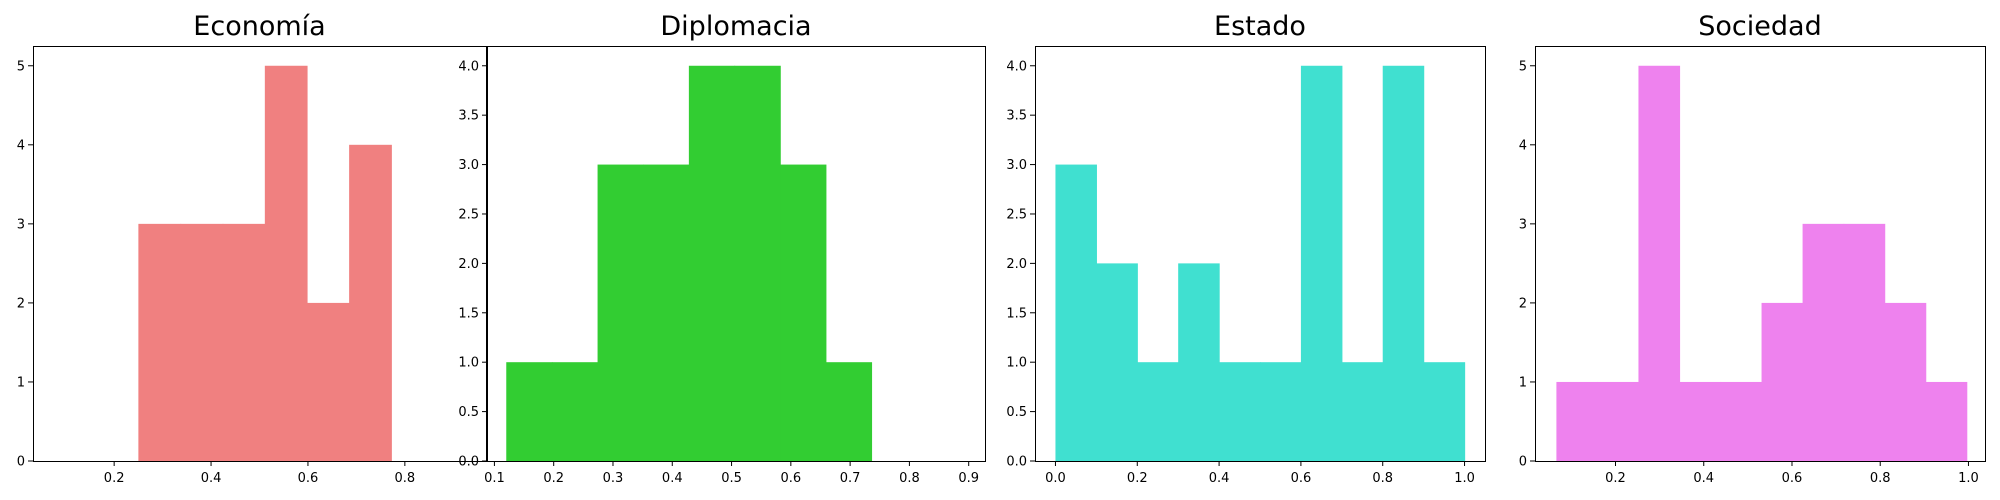 The width and height of the screenshot is (2000, 500). Describe the element at coordinates (613, 478) in the screenshot. I see `x-tick-label: 0.3` at that location.